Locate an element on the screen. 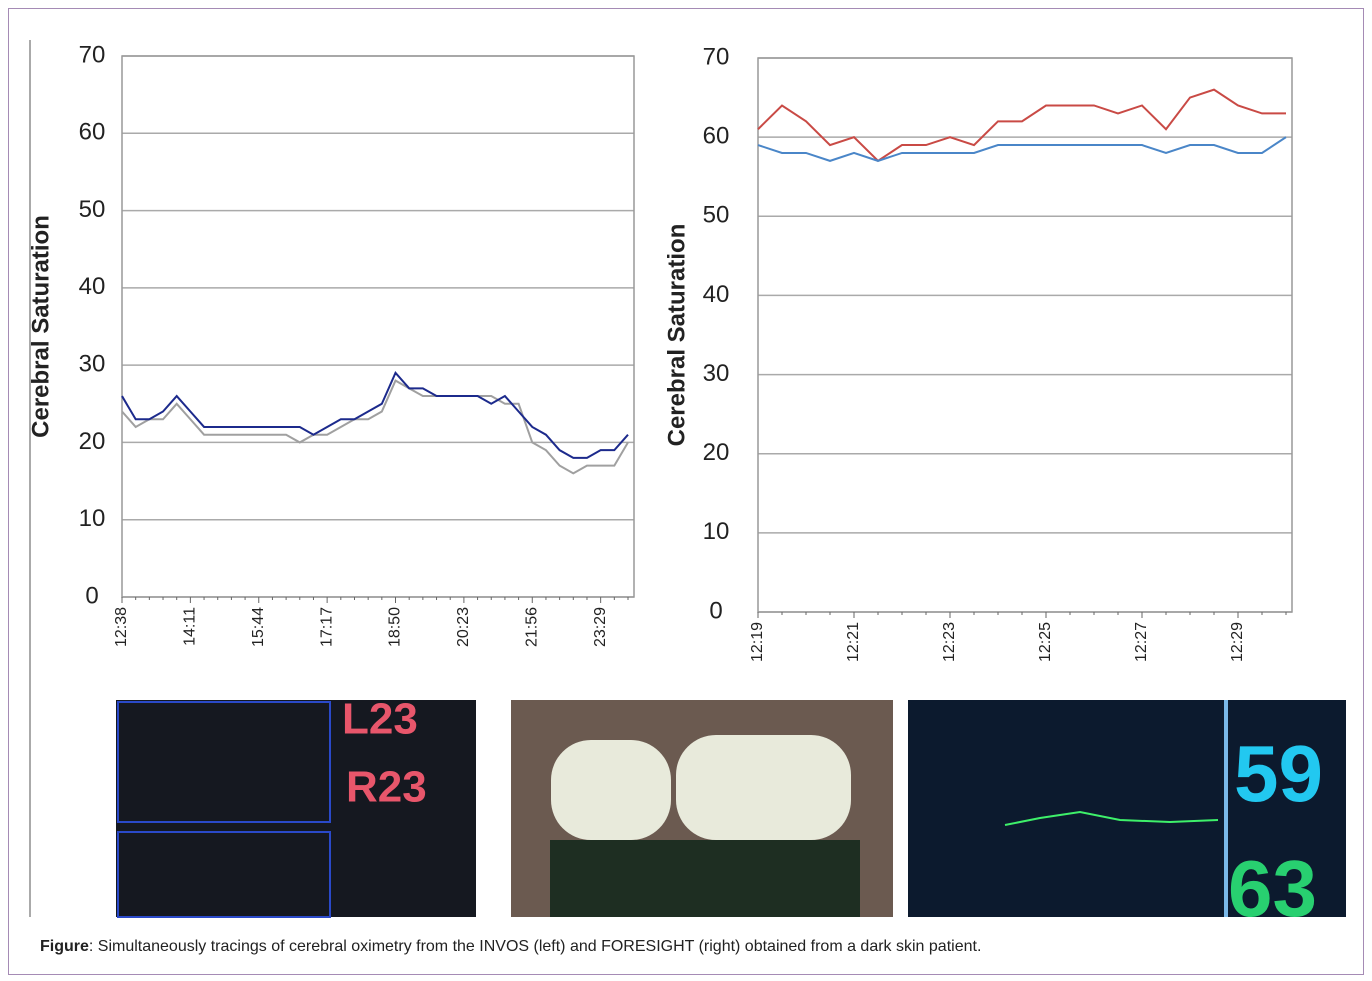 The image size is (1372, 981). x-tick-label: 12:38 is located at coordinates (121, 627).